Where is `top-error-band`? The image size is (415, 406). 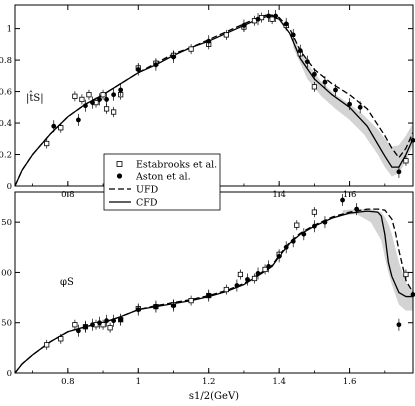 top-error-band is located at coordinates (353, 106).